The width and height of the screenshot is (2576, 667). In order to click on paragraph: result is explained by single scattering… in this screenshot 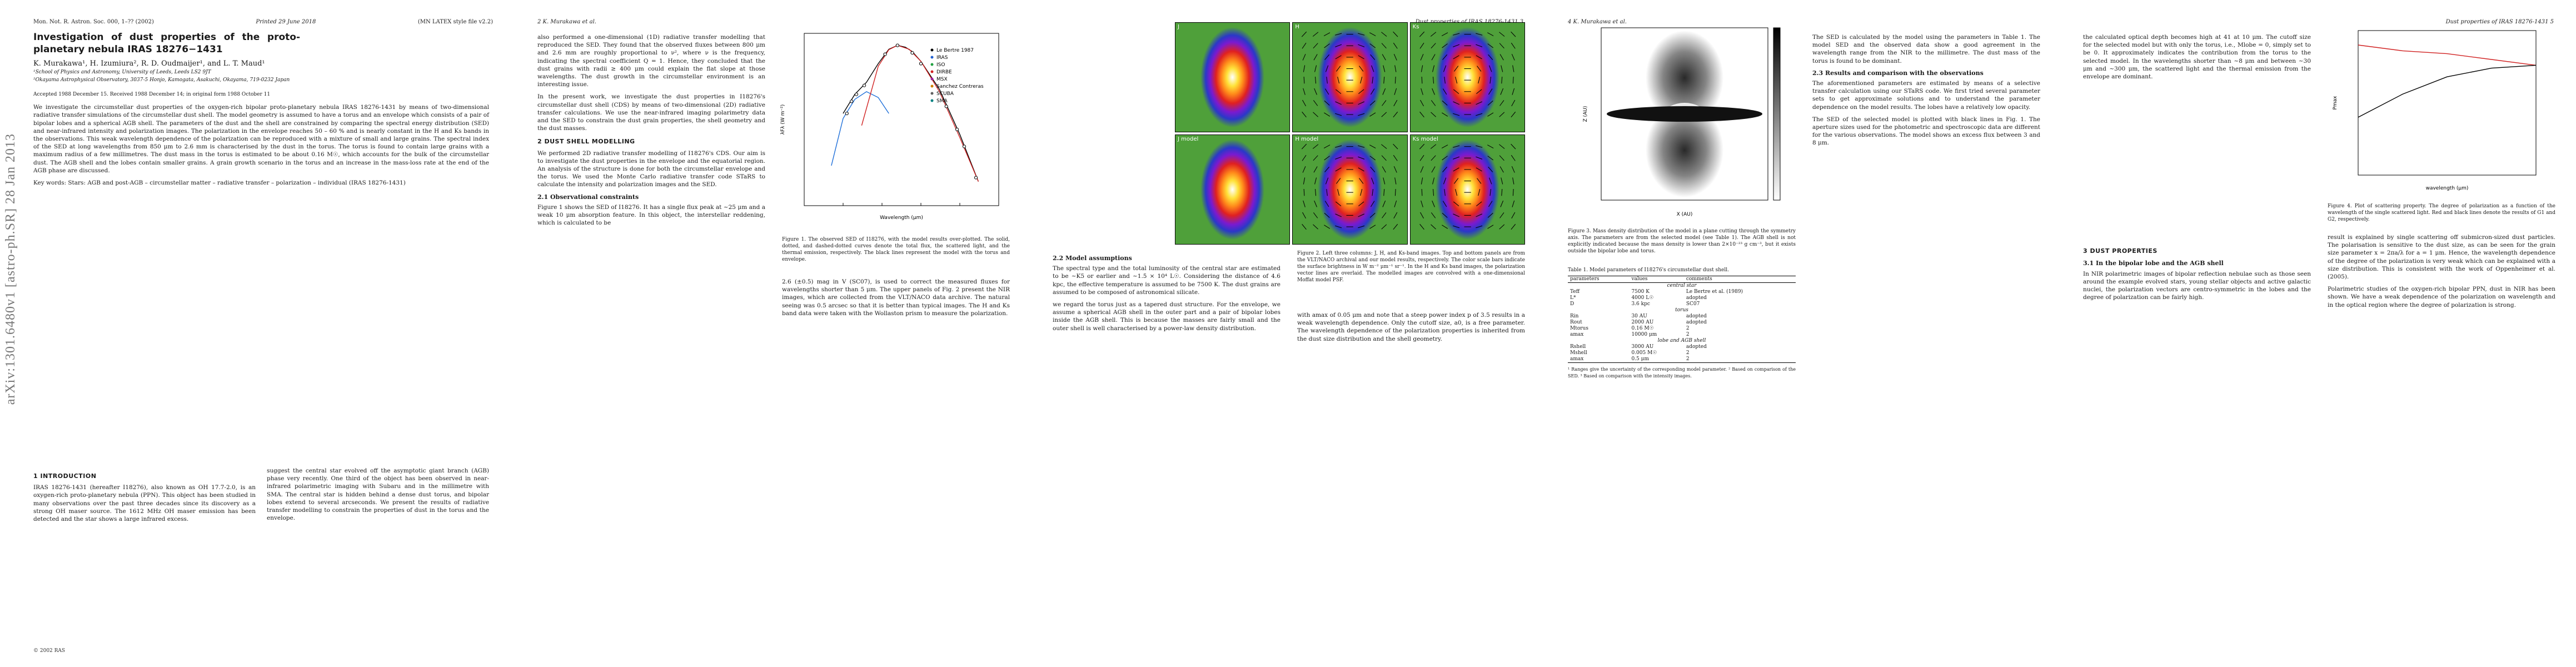, I will do `click(2441, 257)`.